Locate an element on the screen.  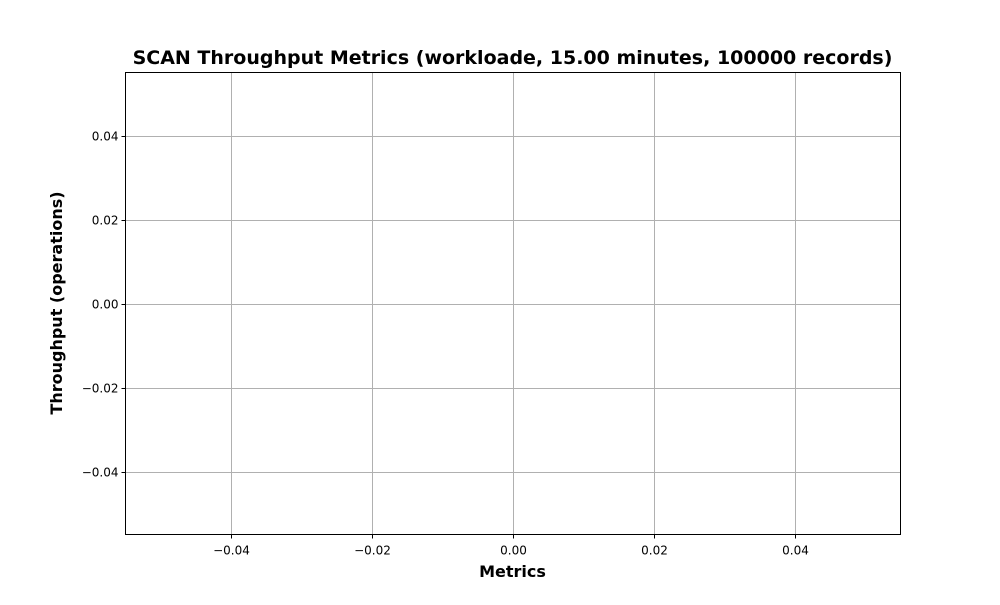
x-tick-label: 0.02 is located at coordinates (654, 551).